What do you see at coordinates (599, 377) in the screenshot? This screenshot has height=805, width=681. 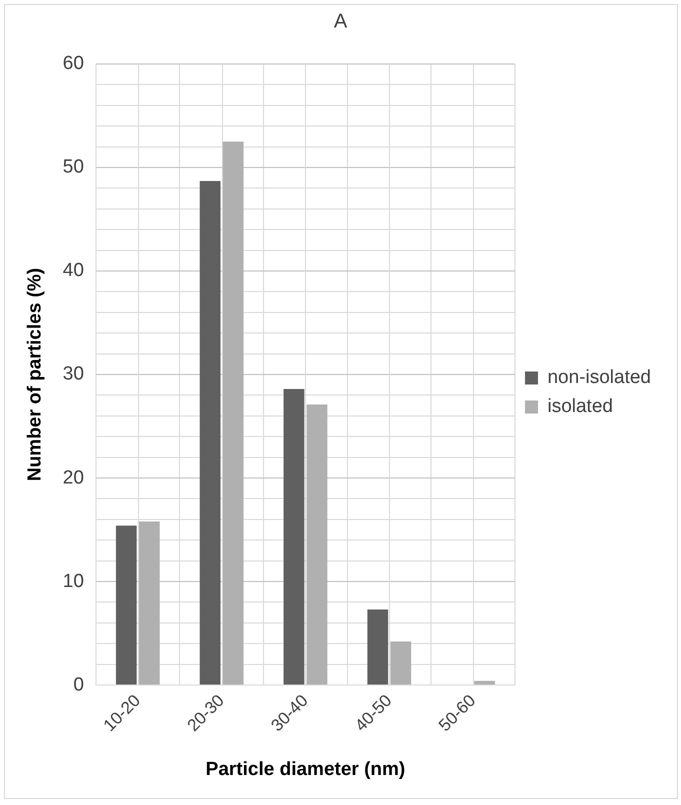 I see `legend-label: non-isolated` at bounding box center [599, 377].